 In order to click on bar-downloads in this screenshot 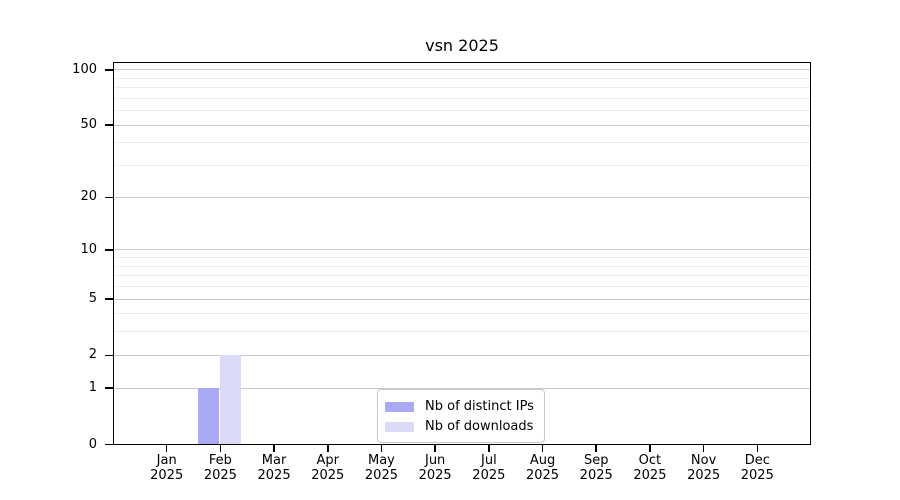, I will do `click(231, 399)`.